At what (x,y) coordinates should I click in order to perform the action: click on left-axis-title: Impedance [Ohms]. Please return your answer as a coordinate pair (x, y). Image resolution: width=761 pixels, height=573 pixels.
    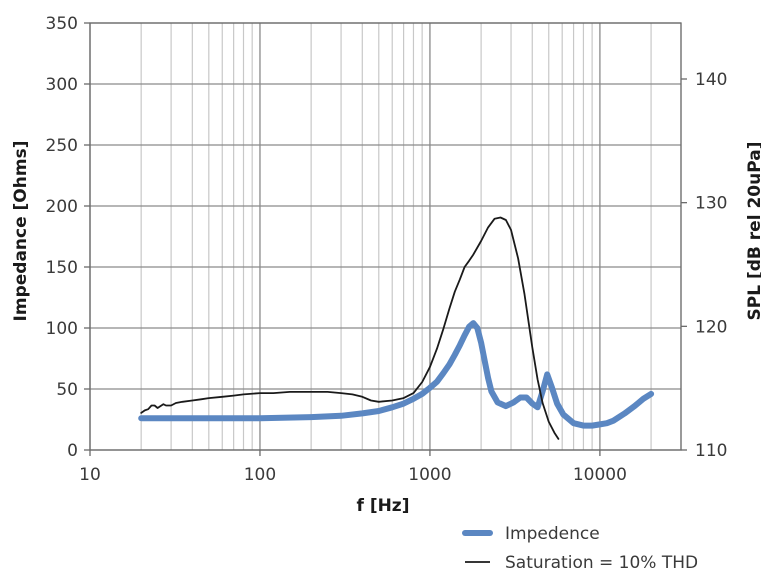
    Looking at the image, I should click on (21, 231).